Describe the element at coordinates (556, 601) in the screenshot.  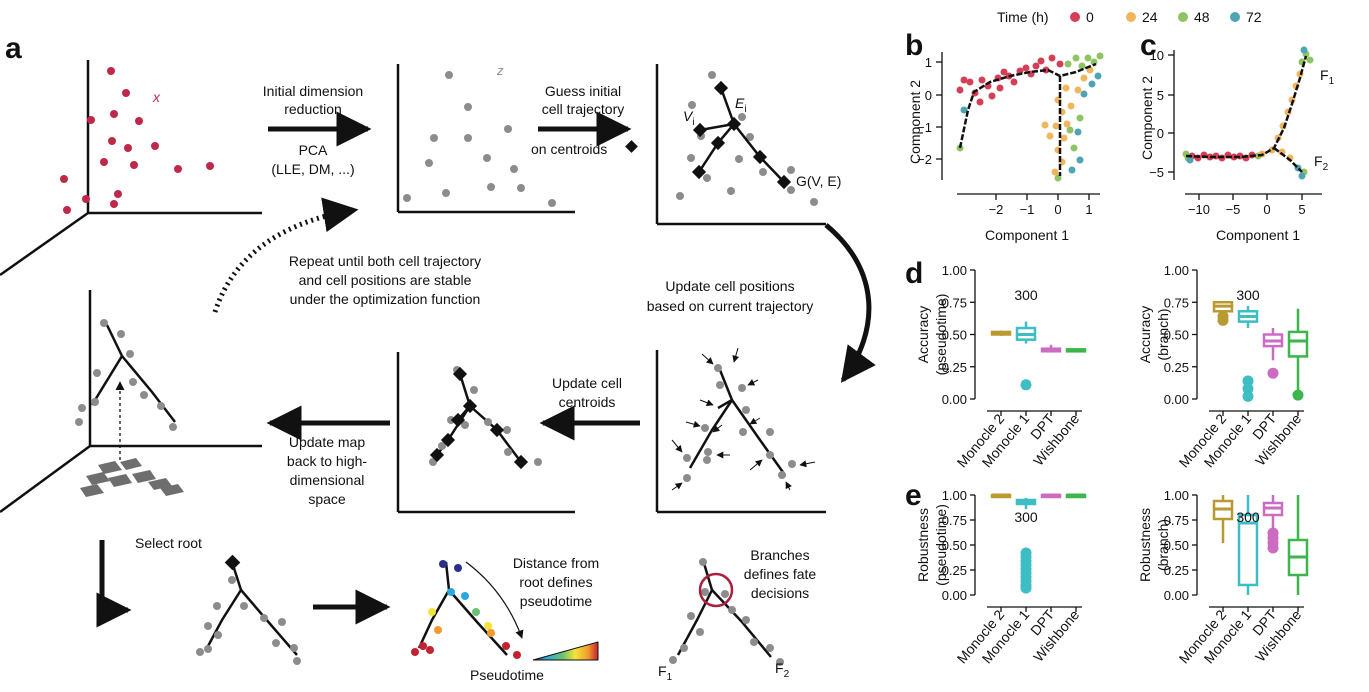
I see `svg-text: pseudotime` at that location.